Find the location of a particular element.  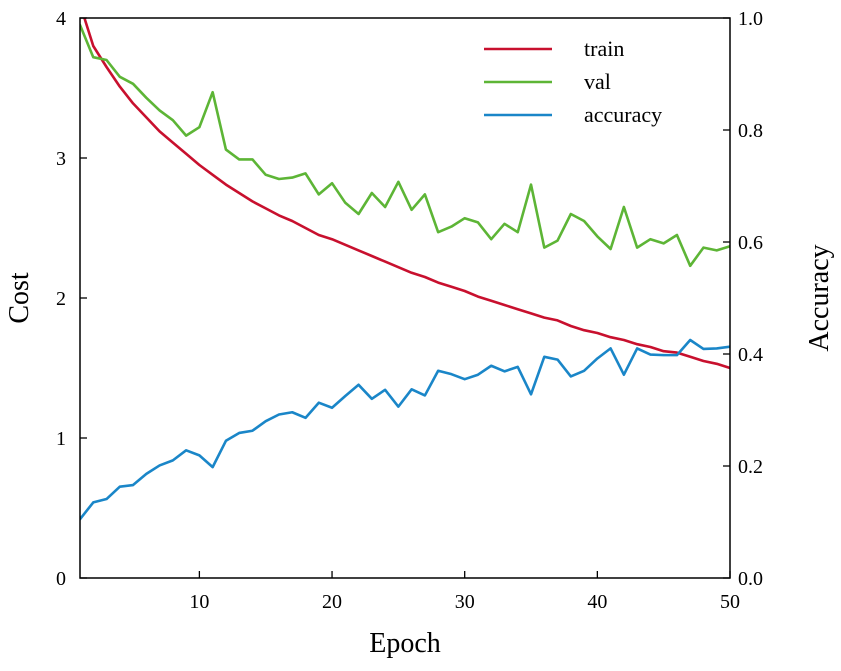

y-right-tick-label: 0.0 is located at coordinates (750, 579).